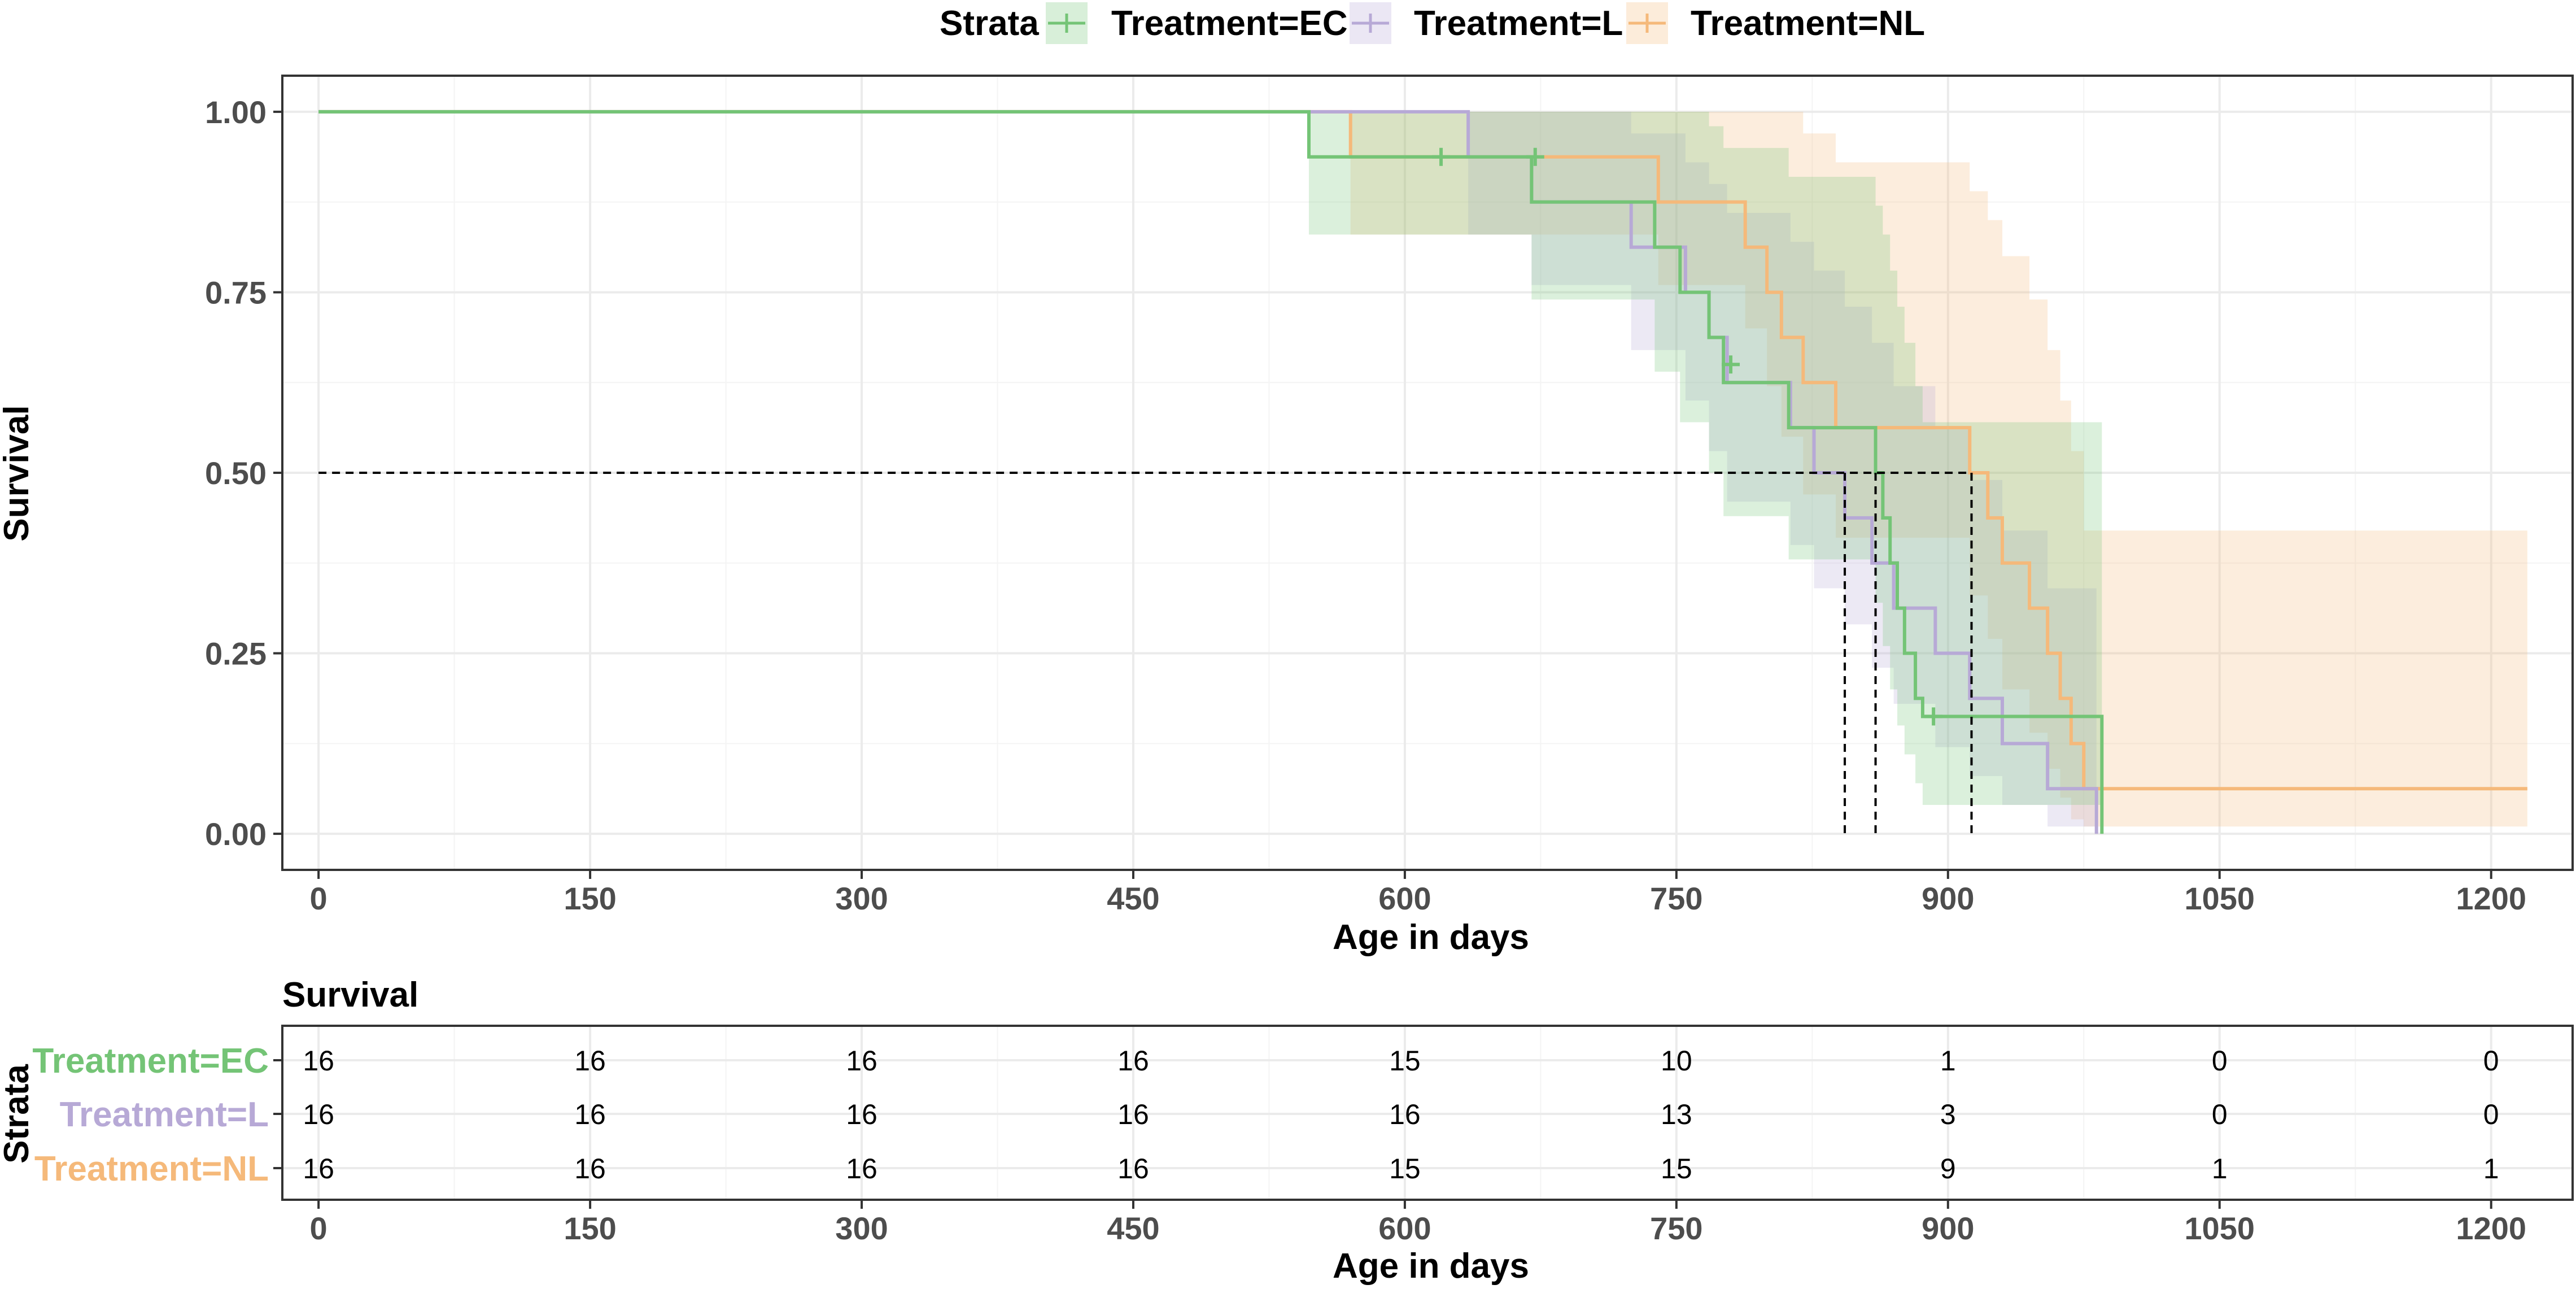 The image size is (2576, 1289). Describe the element at coordinates (1948, 1228) in the screenshot. I see `risk-x-tick-label: 900` at that location.